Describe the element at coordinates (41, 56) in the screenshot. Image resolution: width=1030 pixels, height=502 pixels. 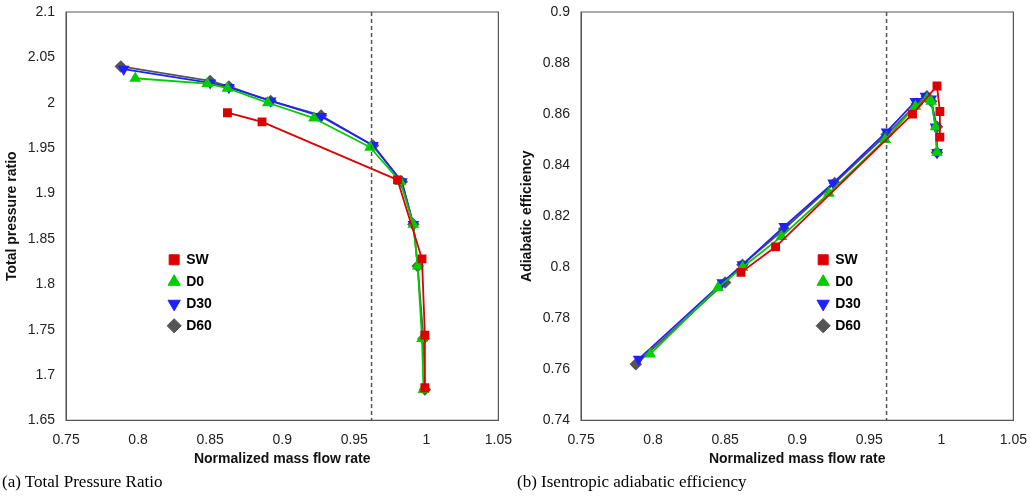
I see `y-tick-label: 2.05` at that location.